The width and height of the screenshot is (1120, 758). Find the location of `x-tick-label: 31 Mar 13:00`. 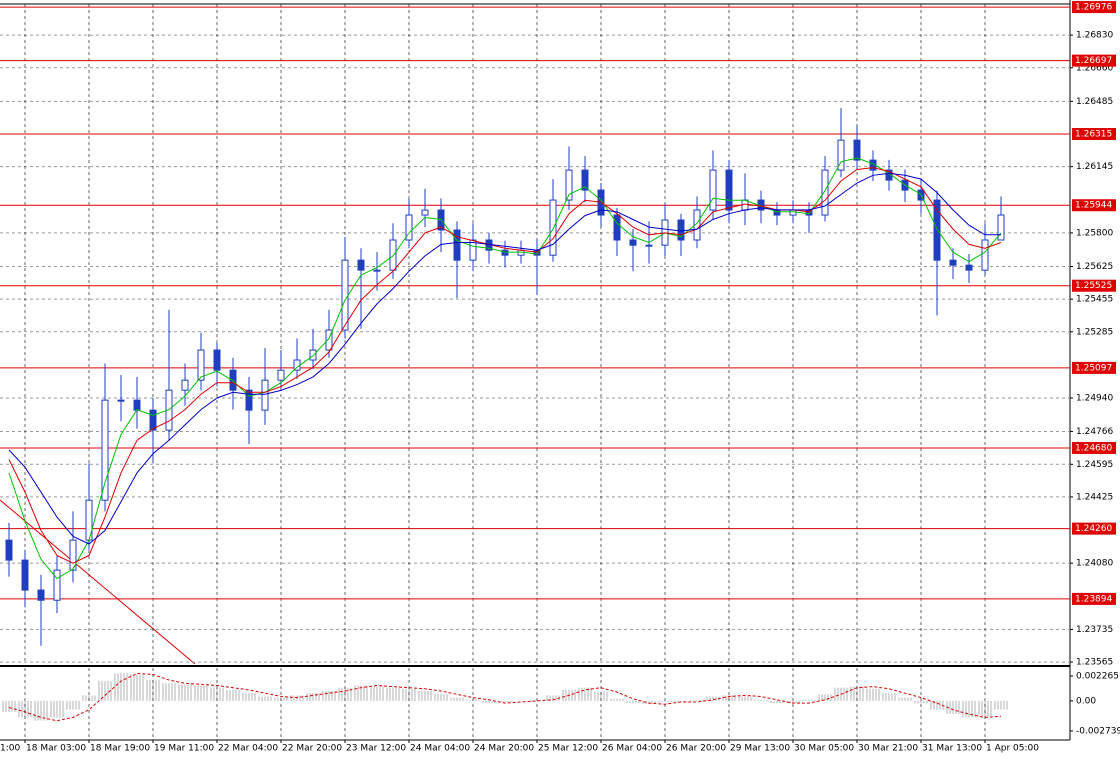

x-tick-label: 31 Mar 13:00 is located at coordinates (952, 749).